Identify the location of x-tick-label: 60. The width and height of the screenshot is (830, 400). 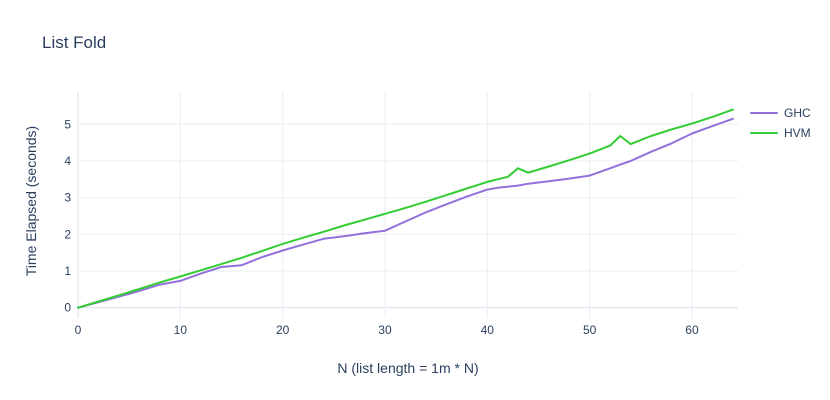
(692, 330).